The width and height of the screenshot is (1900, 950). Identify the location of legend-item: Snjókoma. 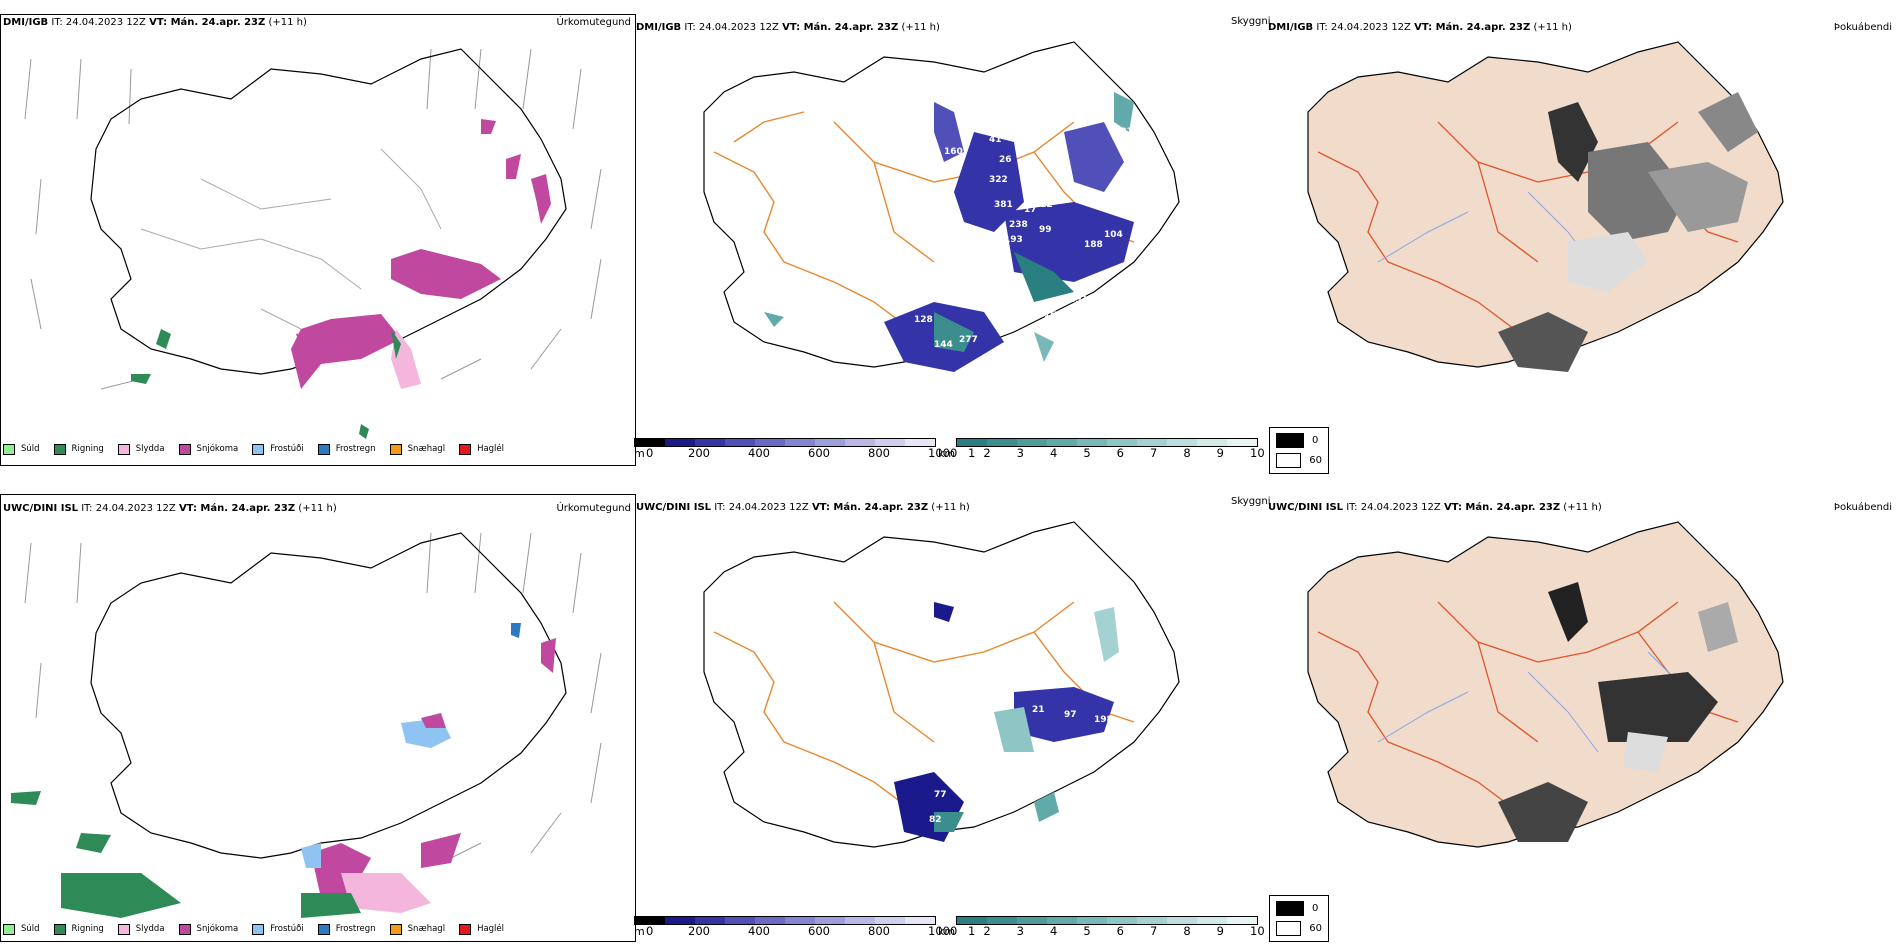
(208, 449).